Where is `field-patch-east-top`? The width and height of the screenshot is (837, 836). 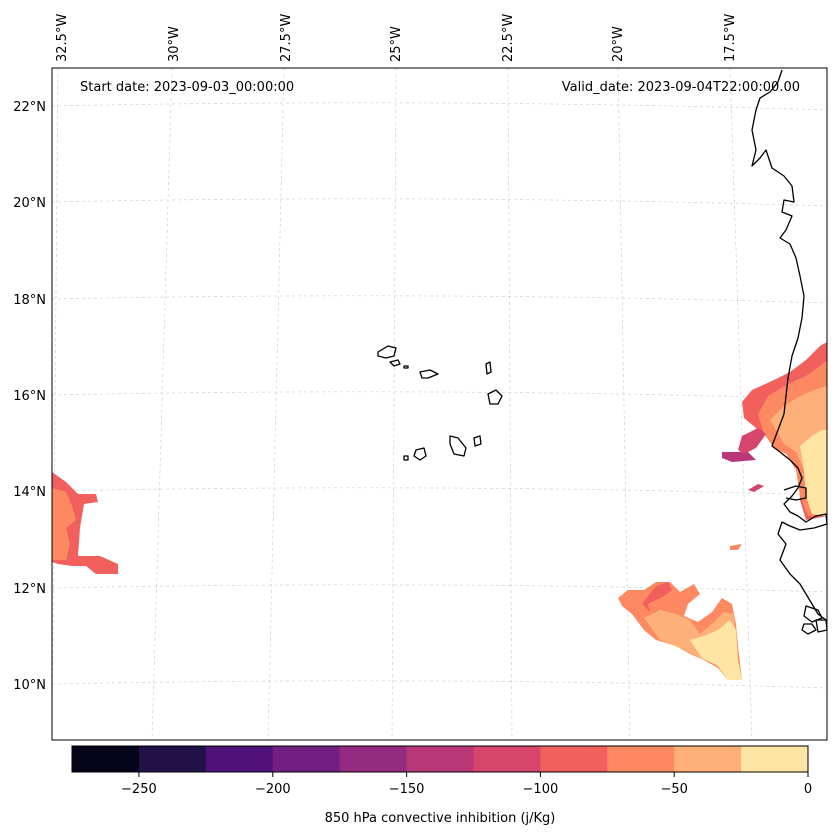 field-patch-east-top is located at coordinates (813, 473).